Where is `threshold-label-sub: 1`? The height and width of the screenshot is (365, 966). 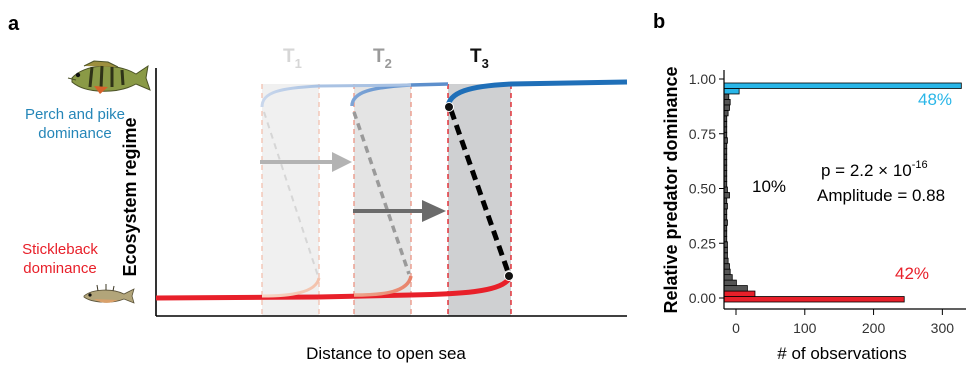 threshold-label-sub: 1 is located at coordinates (298, 63).